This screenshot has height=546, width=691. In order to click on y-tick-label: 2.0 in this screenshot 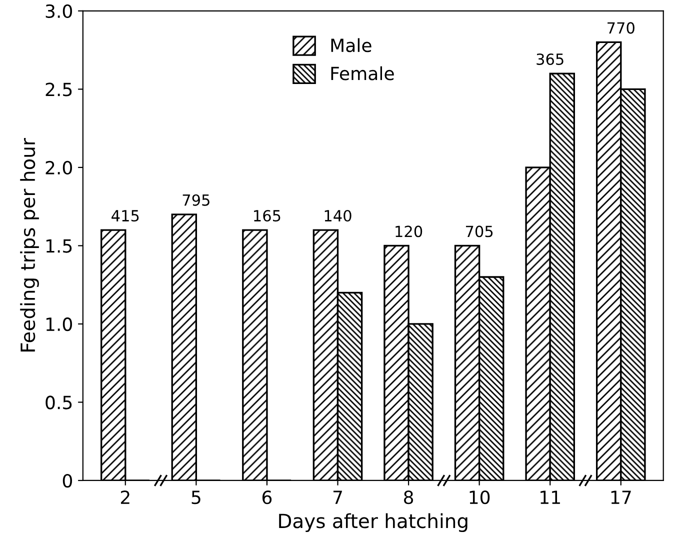, I will do `click(59, 167)`.